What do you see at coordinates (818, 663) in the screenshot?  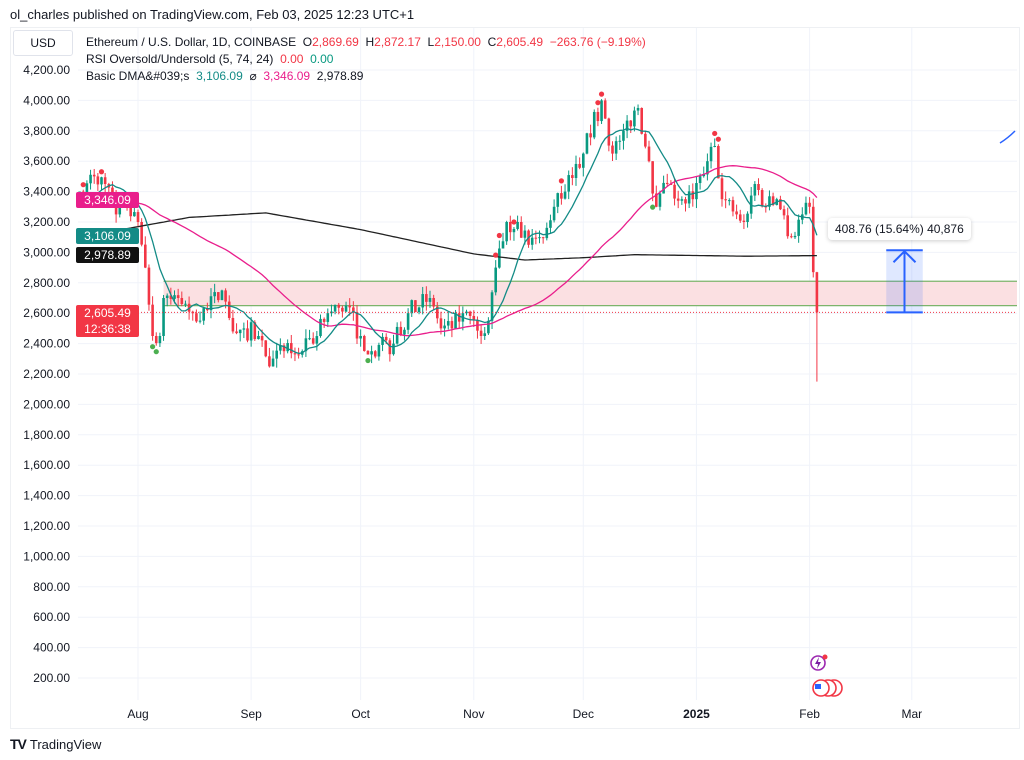 I see `lightning-icon` at bounding box center [818, 663].